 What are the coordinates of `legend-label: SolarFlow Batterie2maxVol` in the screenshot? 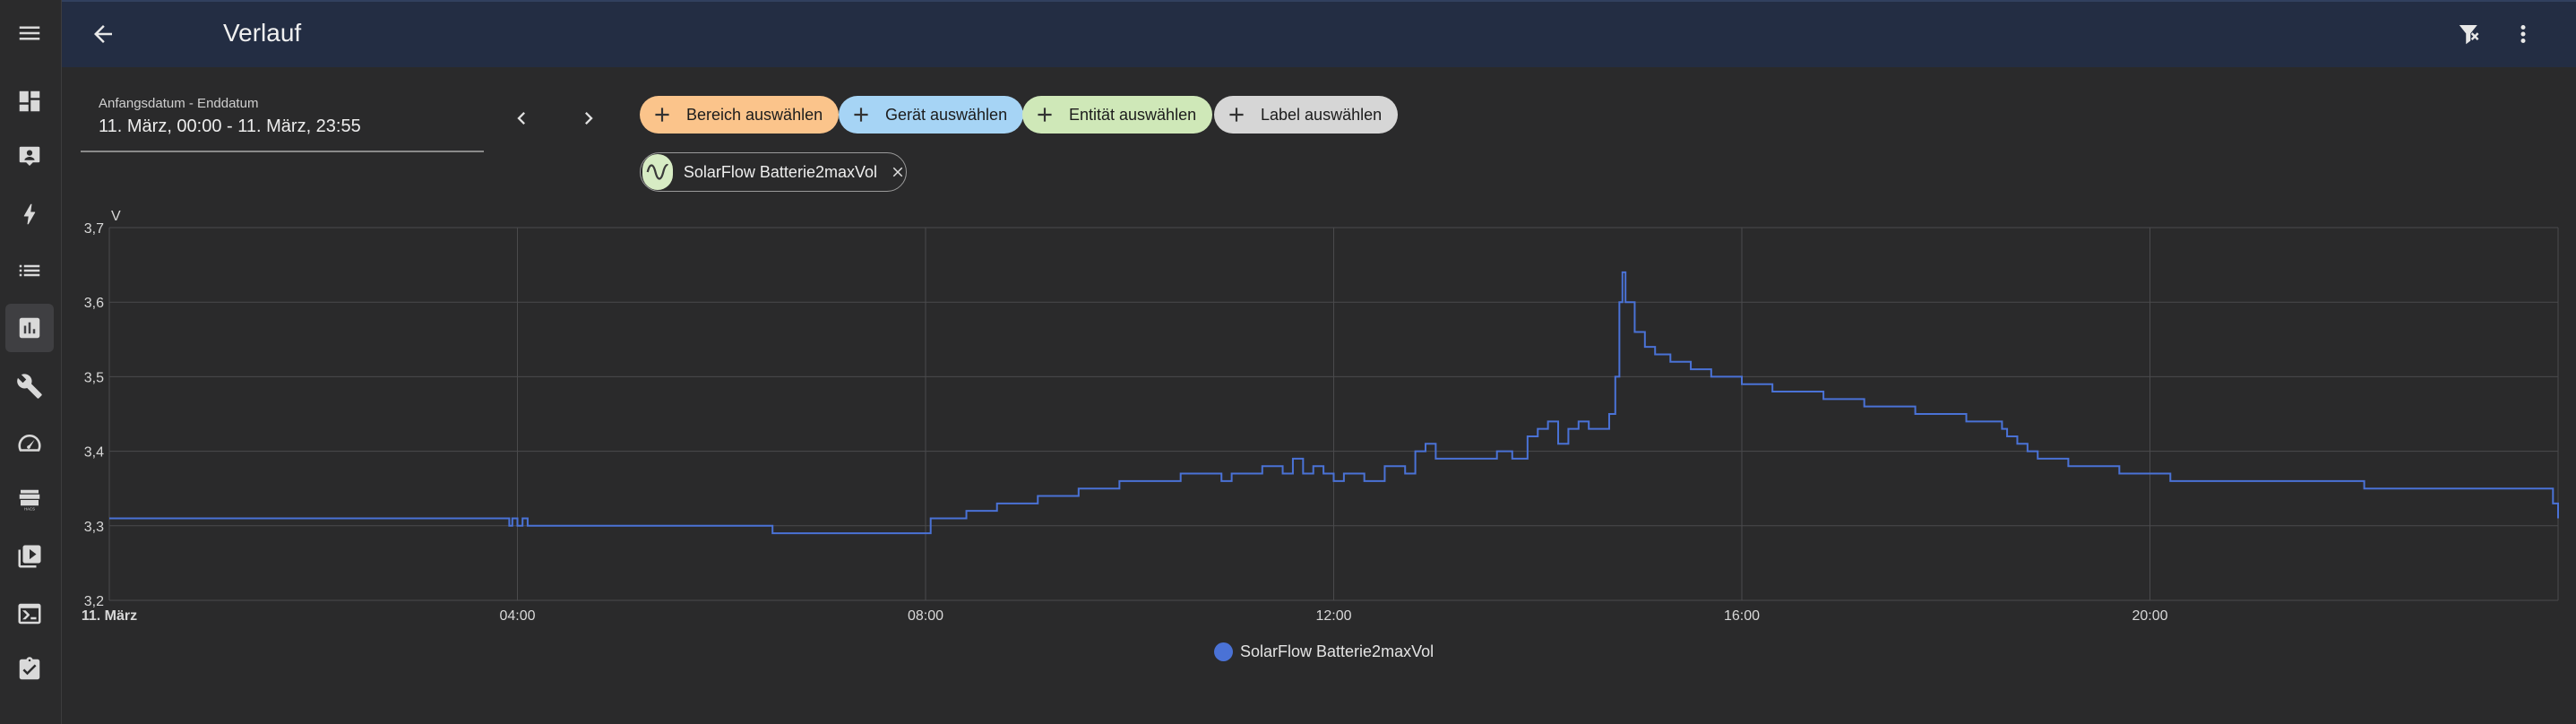 It's located at (1337, 651).